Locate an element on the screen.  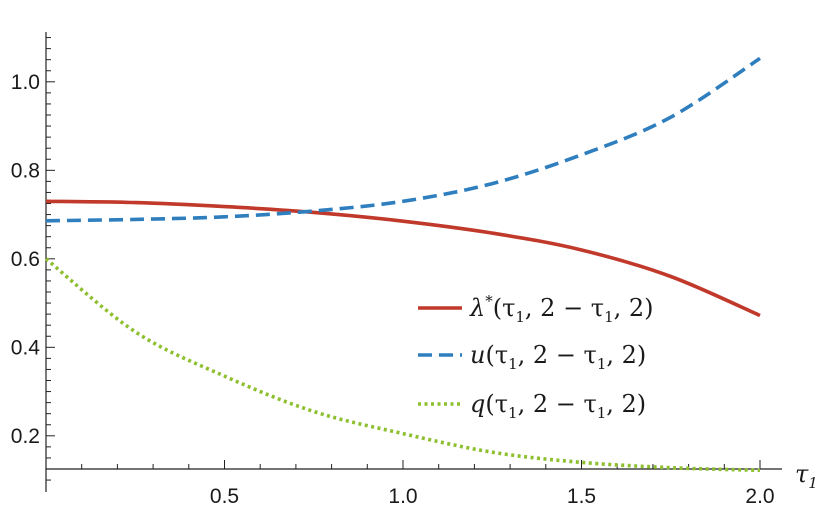
legend-label-3: q(τ1, 2 − τ1, 2) is located at coordinates (558, 406).